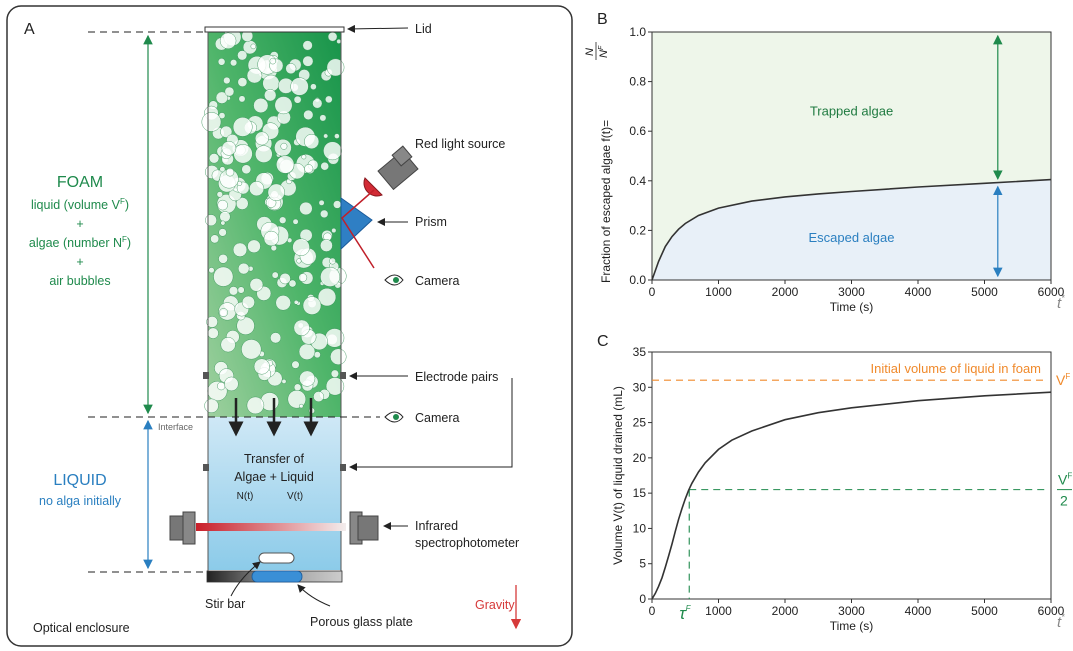  What do you see at coordinates (851, 475) in the screenshot?
I see `plot-frame` at bounding box center [851, 475].